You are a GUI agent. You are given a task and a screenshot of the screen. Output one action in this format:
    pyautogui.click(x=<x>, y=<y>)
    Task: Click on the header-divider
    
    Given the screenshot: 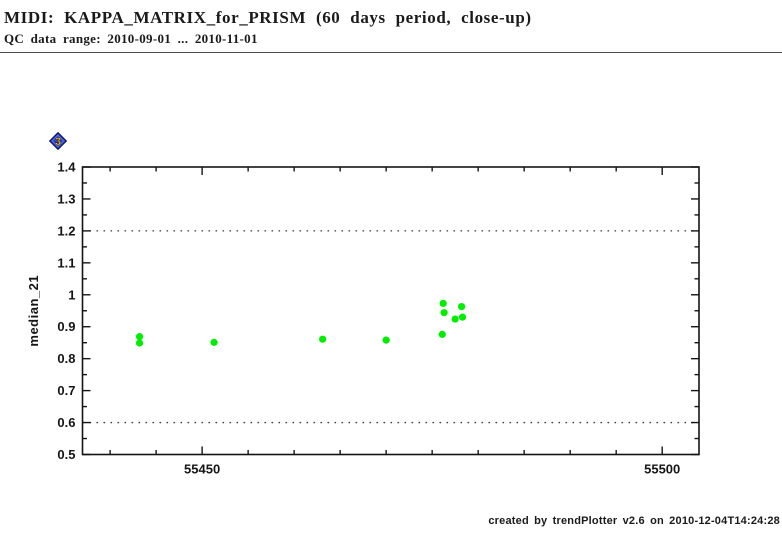 What is the action you would take?
    pyautogui.click(x=391, y=52)
    